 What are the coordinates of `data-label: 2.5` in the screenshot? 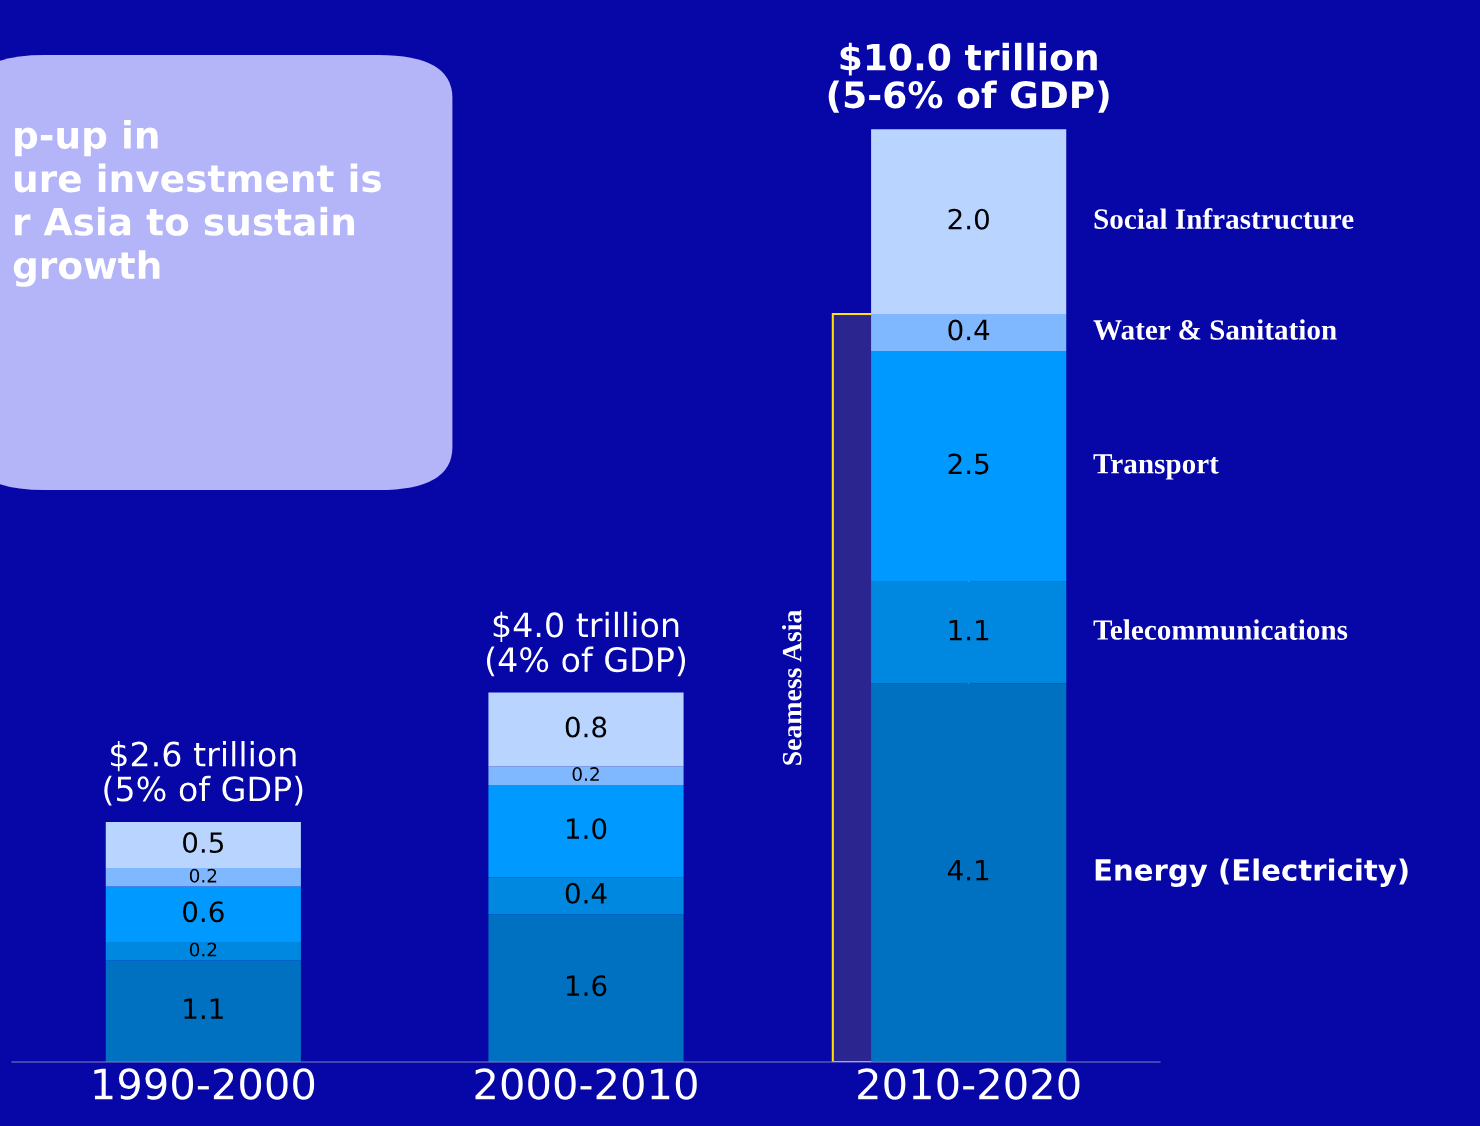 It's located at (968, 464).